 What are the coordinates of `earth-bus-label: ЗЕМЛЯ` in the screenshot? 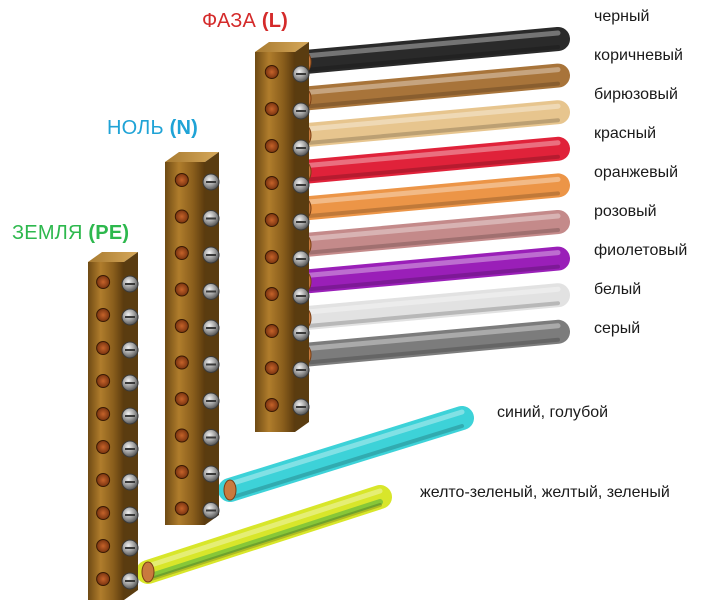 It's located at (47, 233).